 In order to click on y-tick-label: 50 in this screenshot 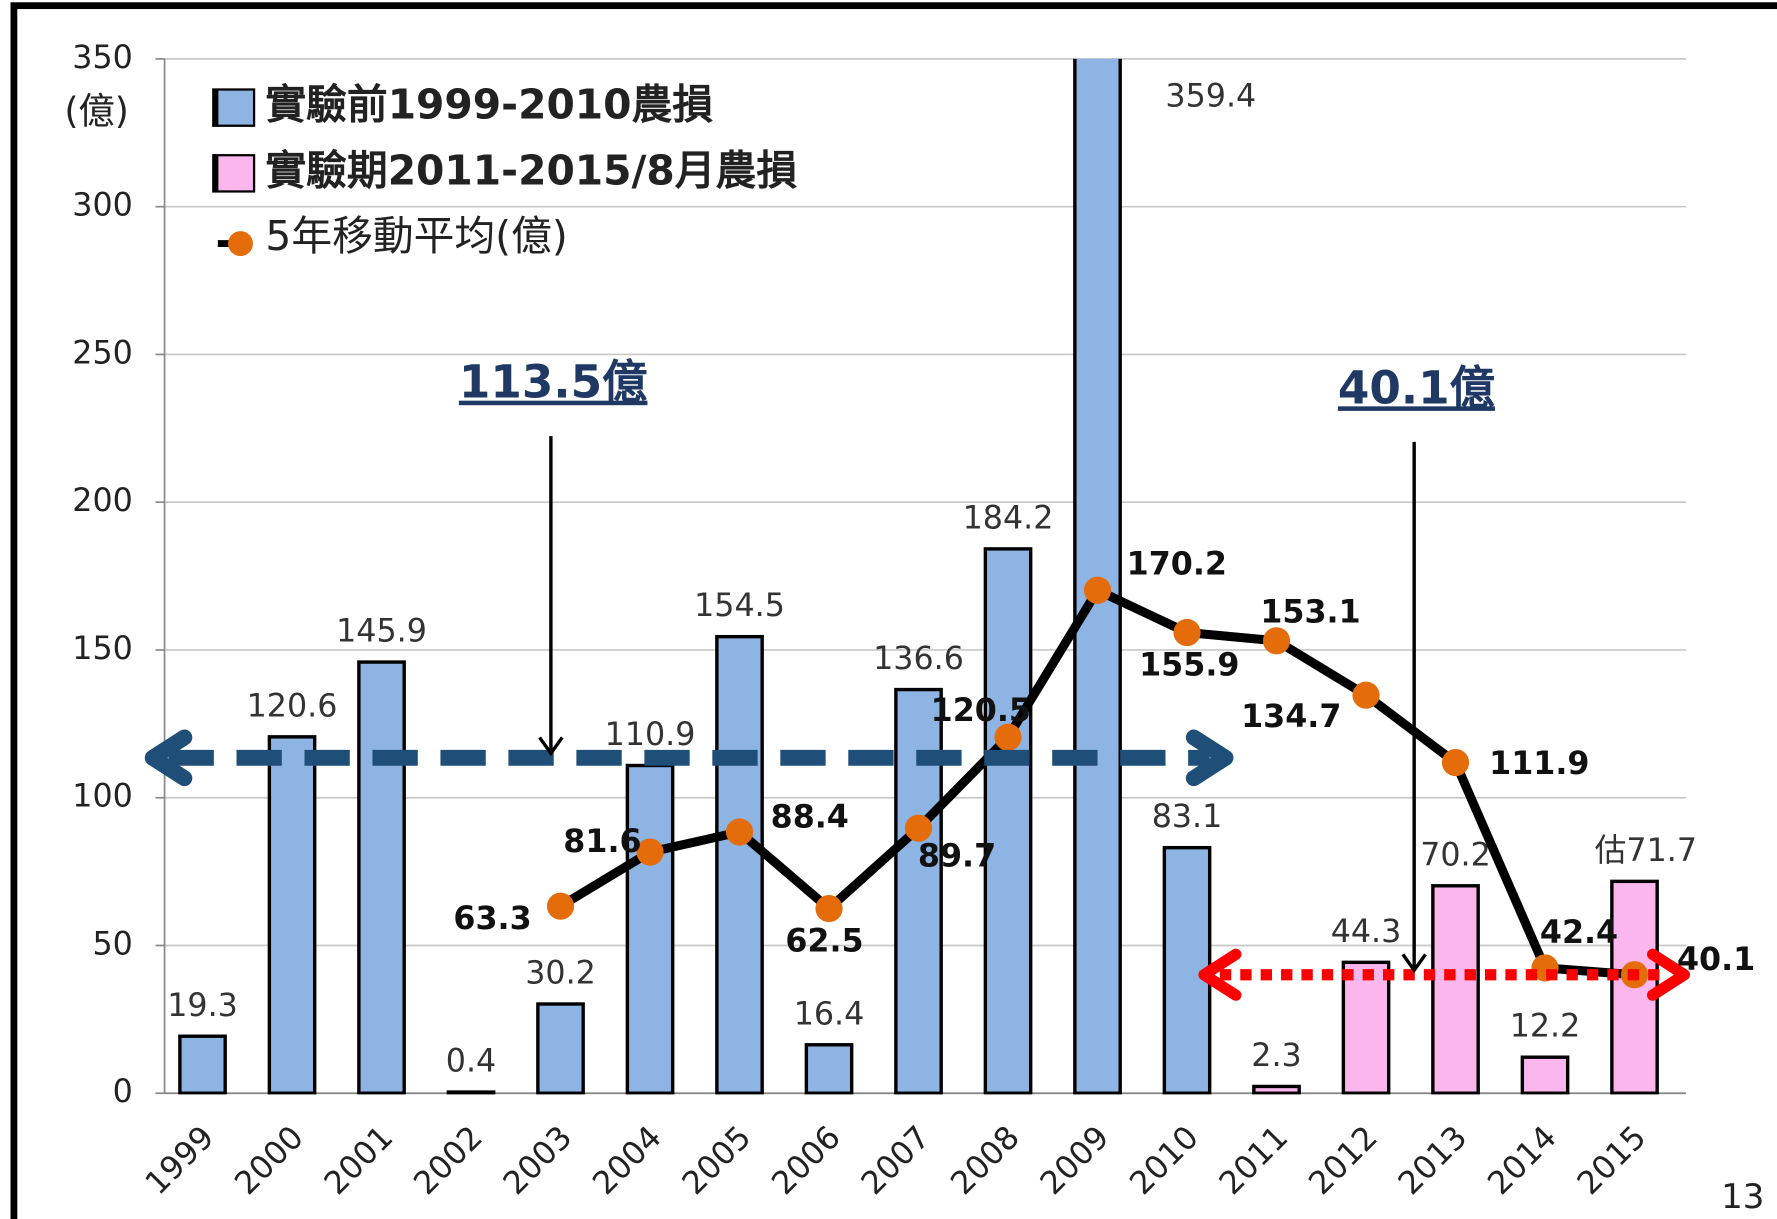, I will do `click(112, 944)`.